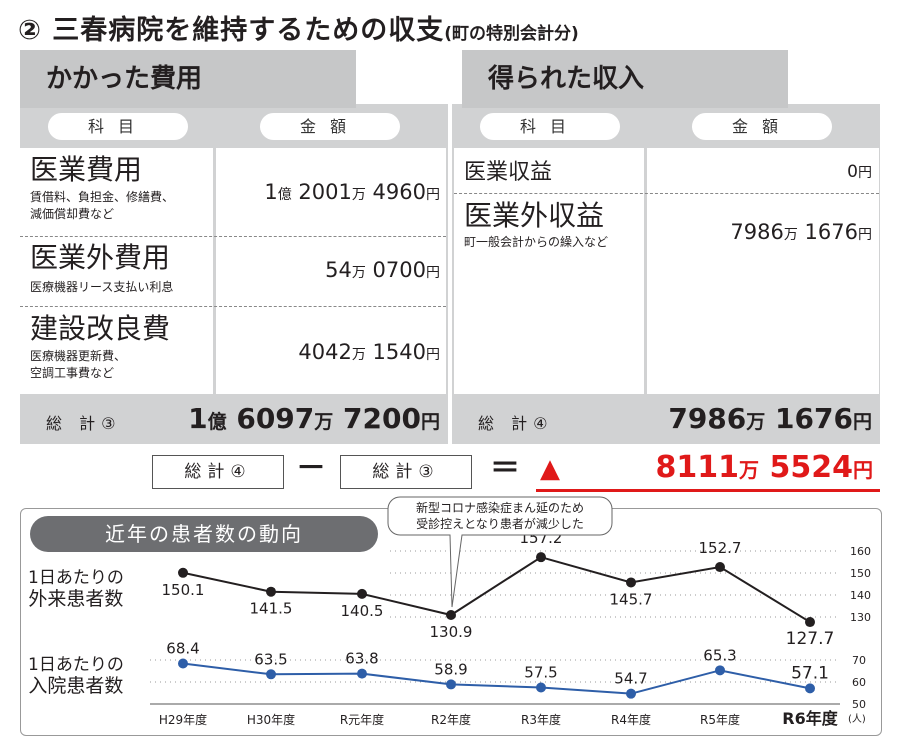 The image size is (899, 739). I want to click on inpatient-data-label: 57.5, so click(540, 673).